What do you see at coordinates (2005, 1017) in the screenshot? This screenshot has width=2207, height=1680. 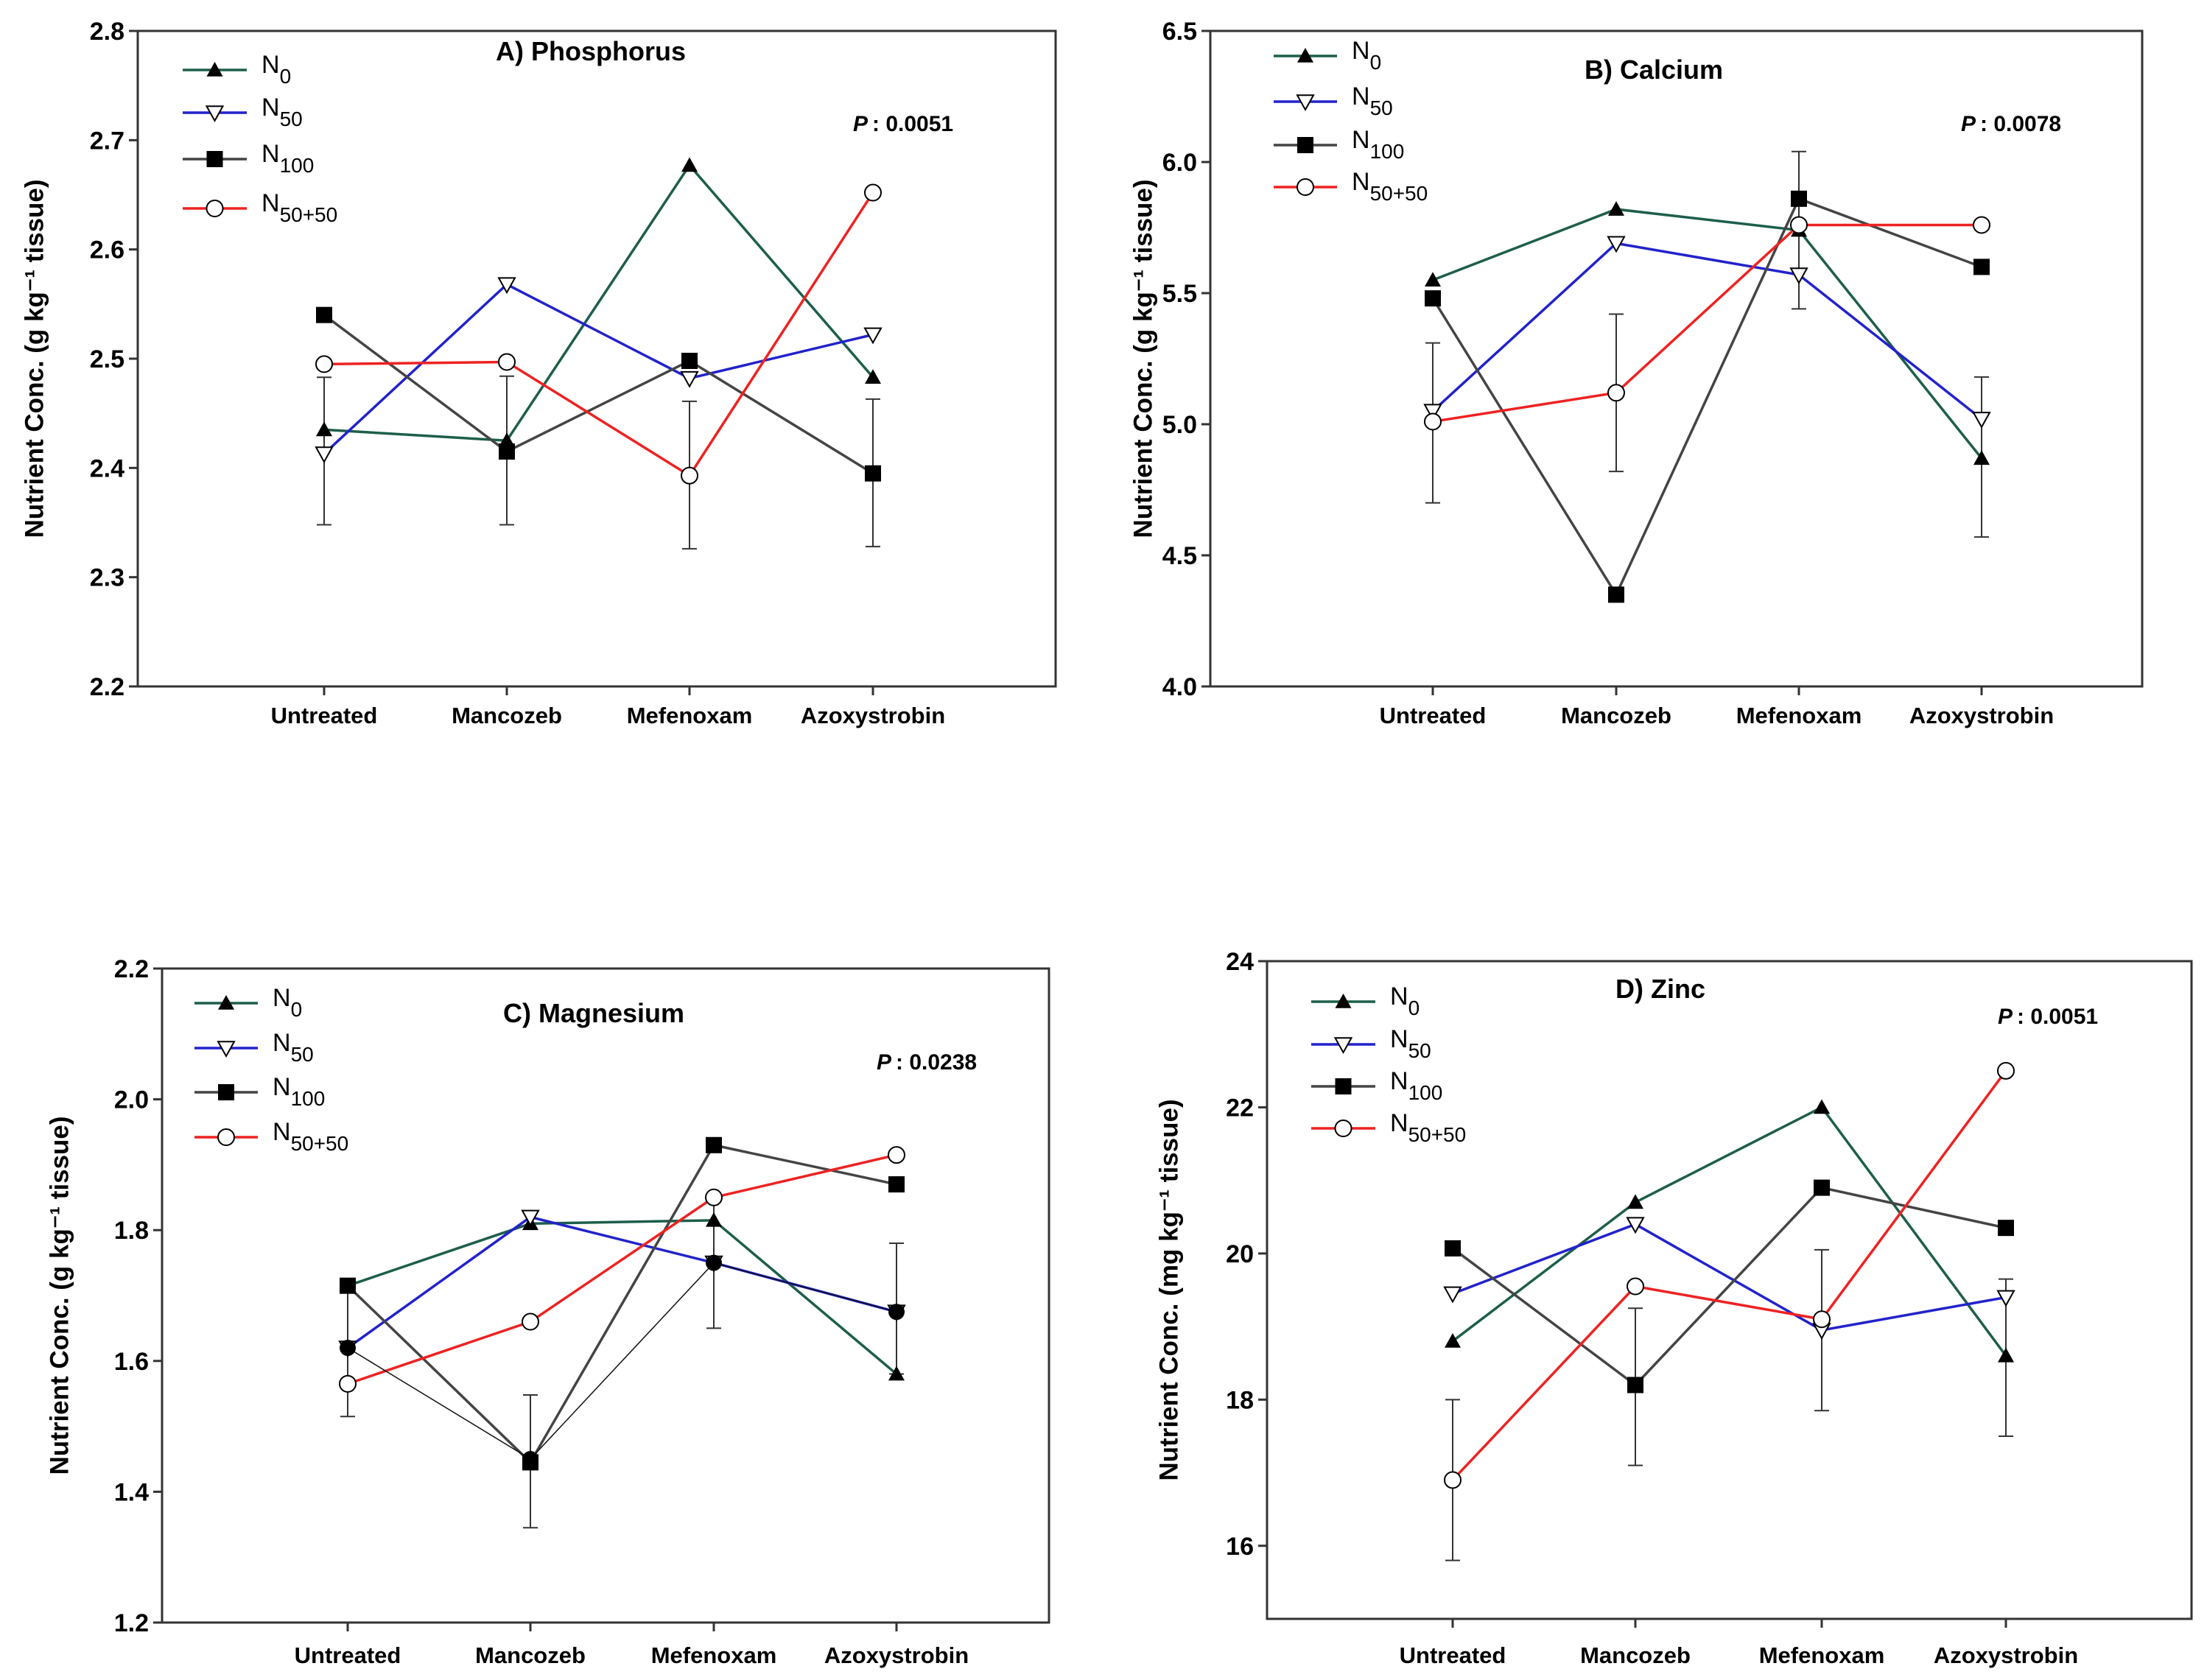 I see `p-symbol: P` at bounding box center [2005, 1017].